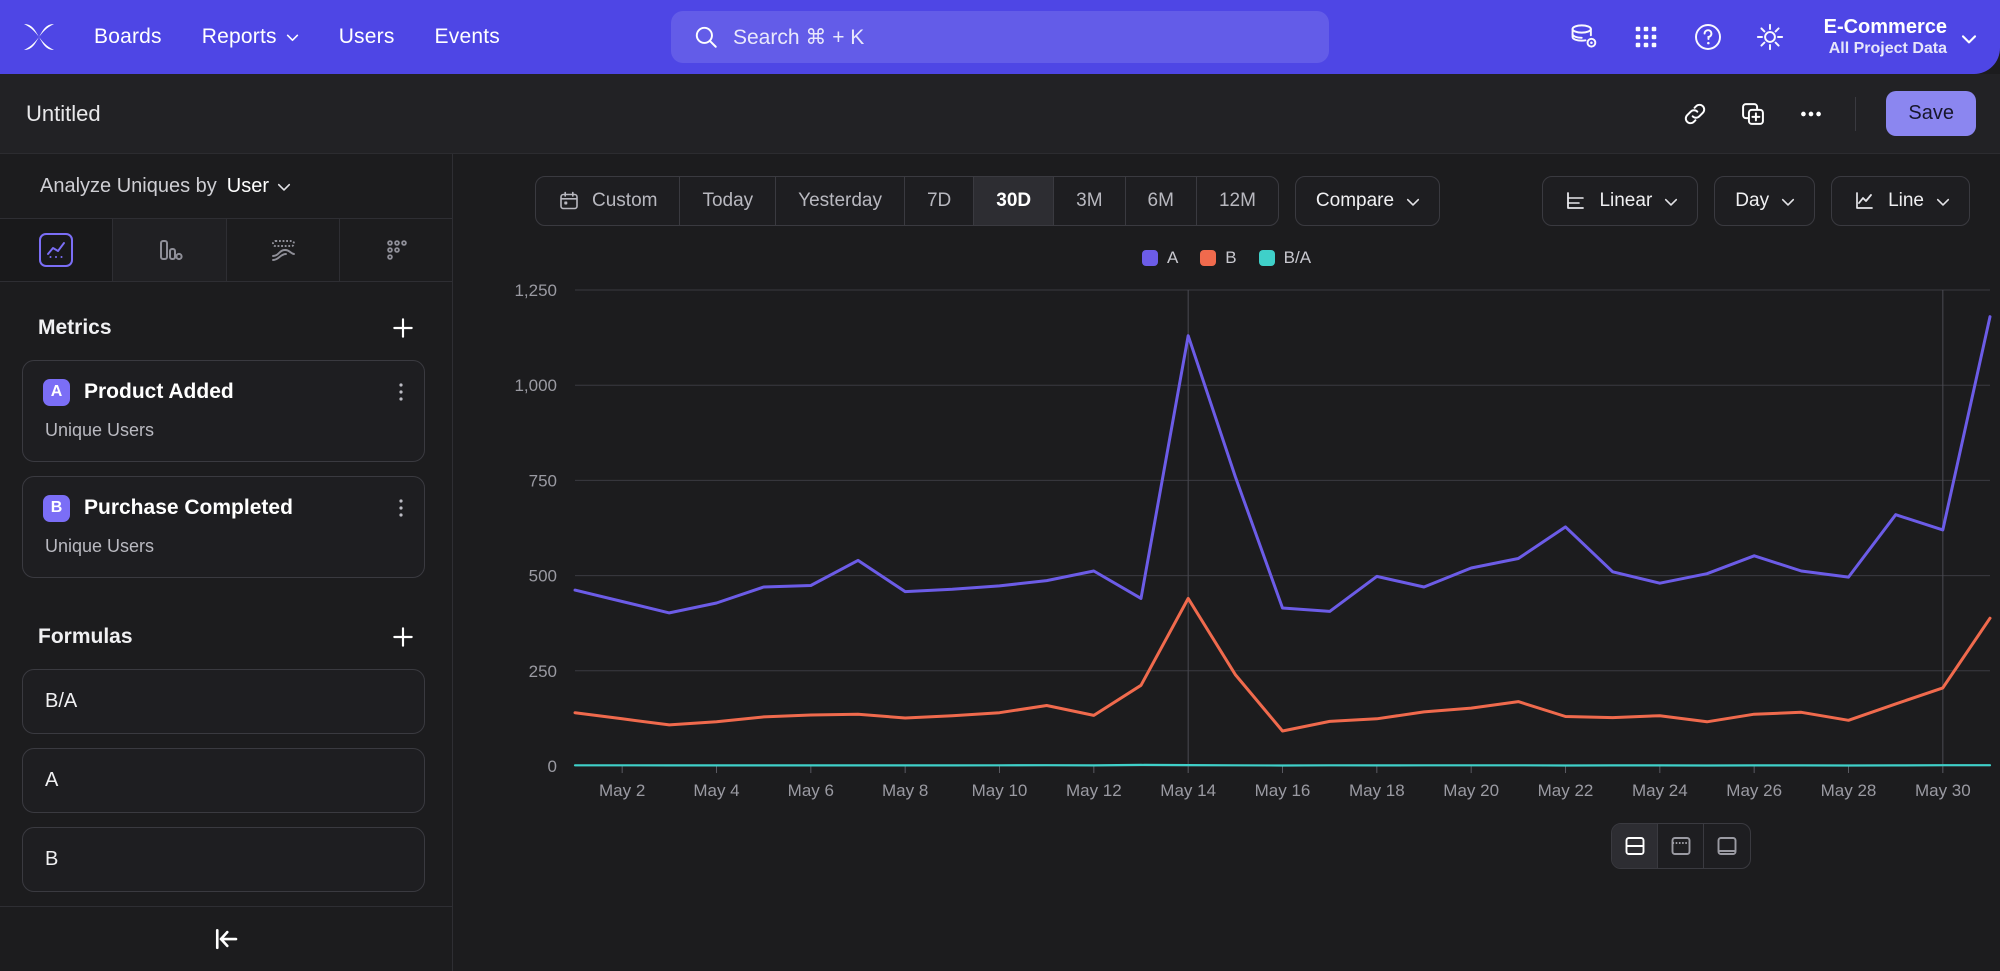 This screenshot has height=971, width=2000. Describe the element at coordinates (403, 328) in the screenshot. I see `add-metric-button` at that location.